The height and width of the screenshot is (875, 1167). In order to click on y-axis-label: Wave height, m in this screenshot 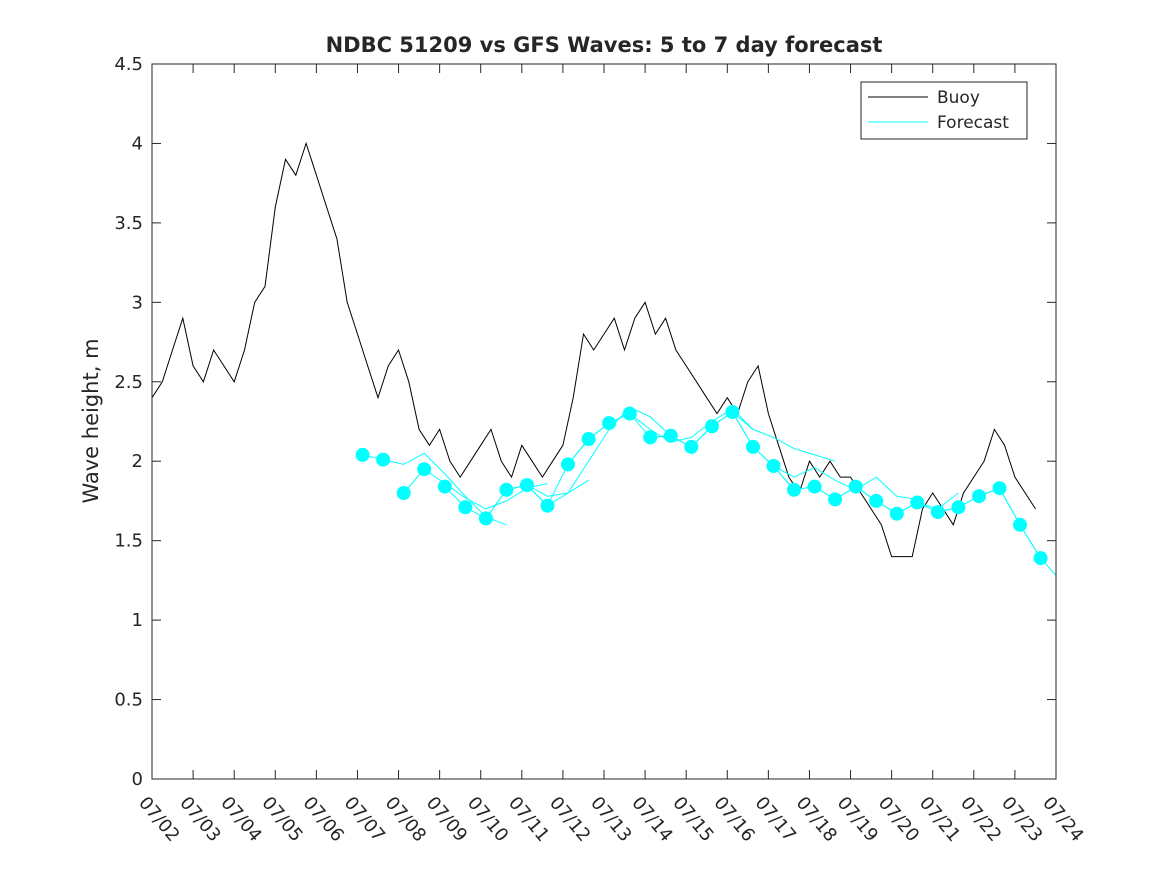, I will do `click(91, 420)`.